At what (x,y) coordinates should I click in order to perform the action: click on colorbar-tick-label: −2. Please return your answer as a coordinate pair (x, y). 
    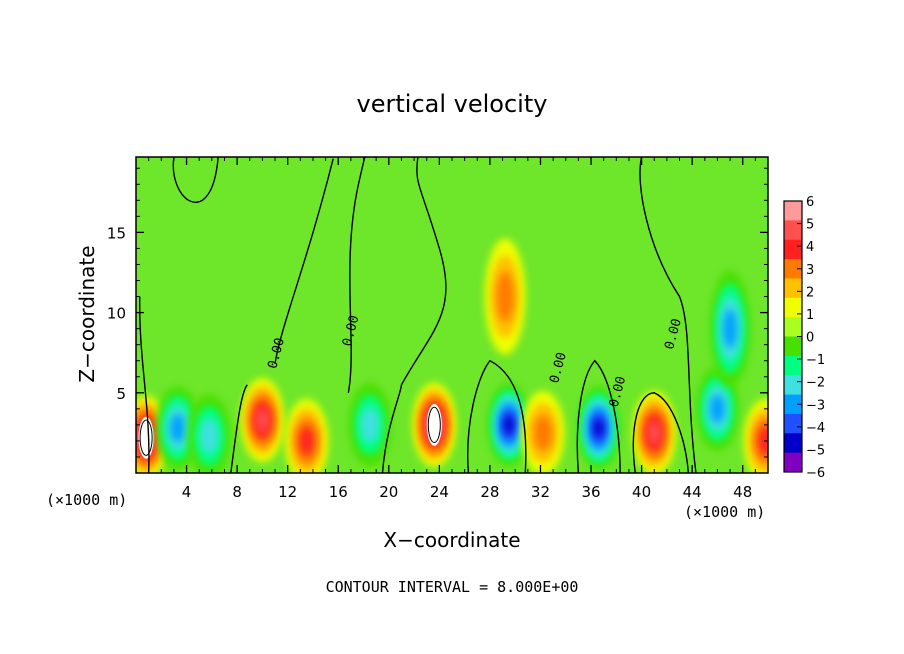
    Looking at the image, I should click on (815, 383).